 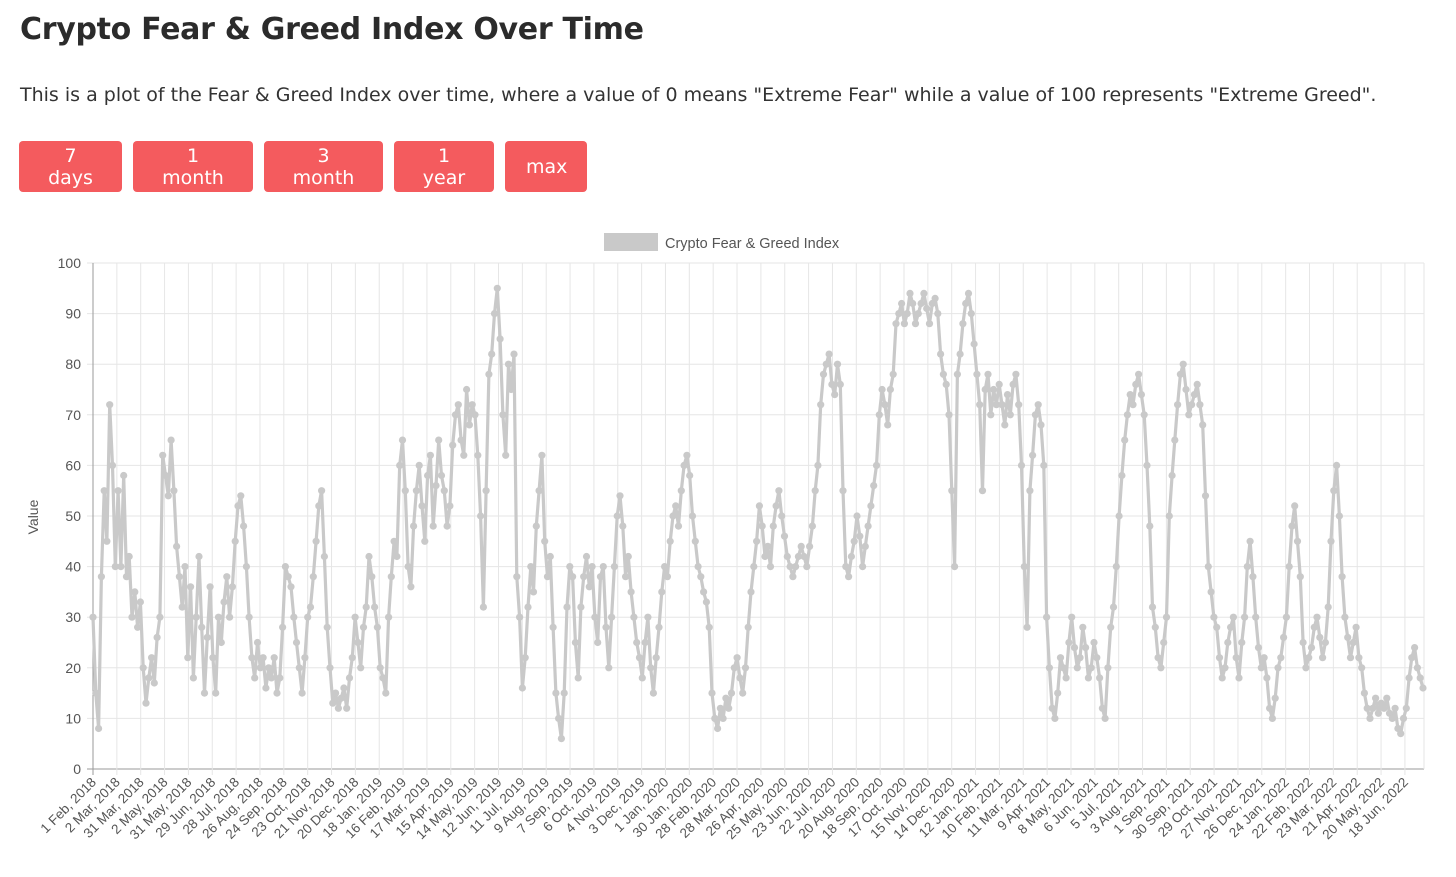 I want to click on range-1-year-button: 1 year, so click(x=444, y=166).